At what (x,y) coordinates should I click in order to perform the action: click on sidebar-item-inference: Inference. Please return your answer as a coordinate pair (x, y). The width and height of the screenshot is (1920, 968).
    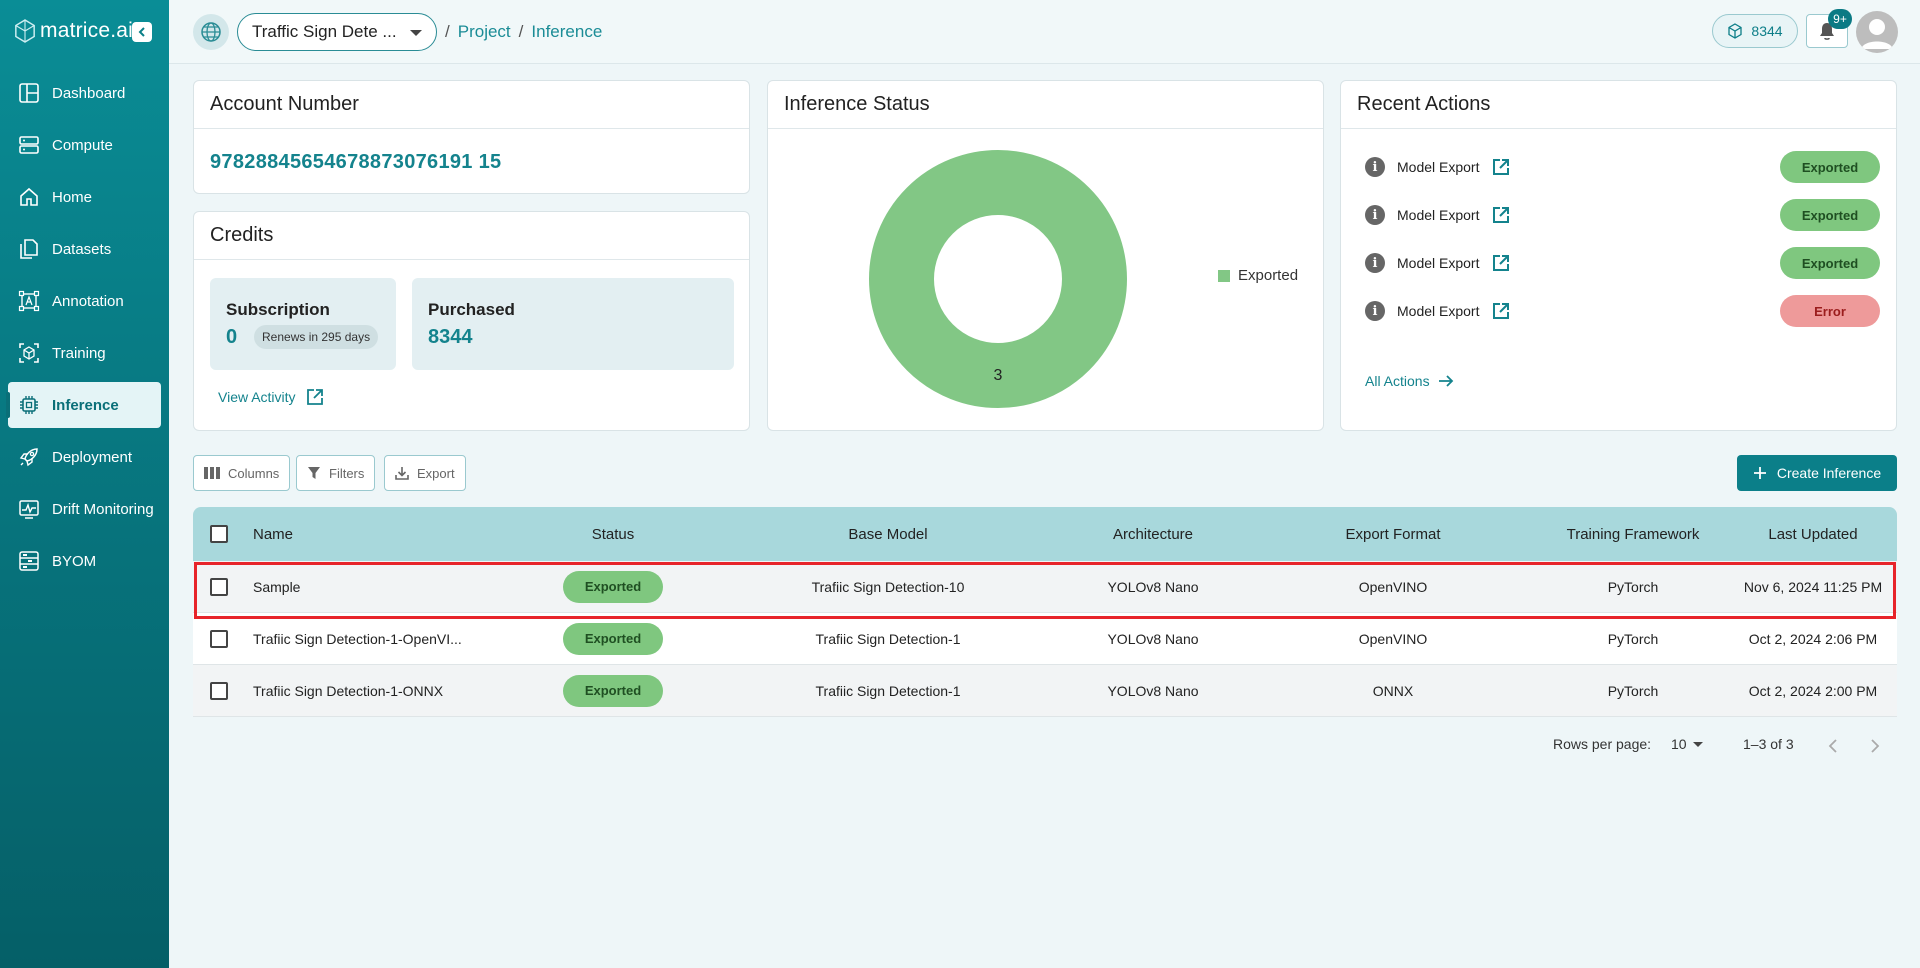
    Looking at the image, I should click on (83, 405).